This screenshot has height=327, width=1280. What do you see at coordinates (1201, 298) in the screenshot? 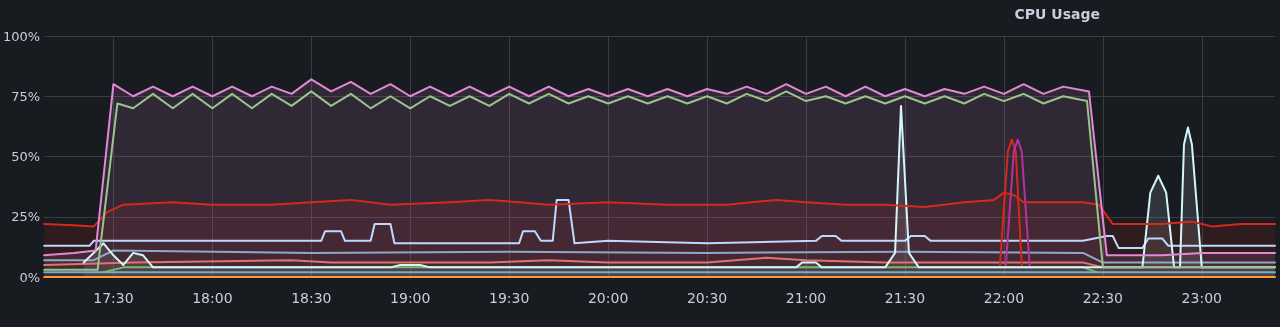
I see `x-tick-label: 23:00` at bounding box center [1201, 298].